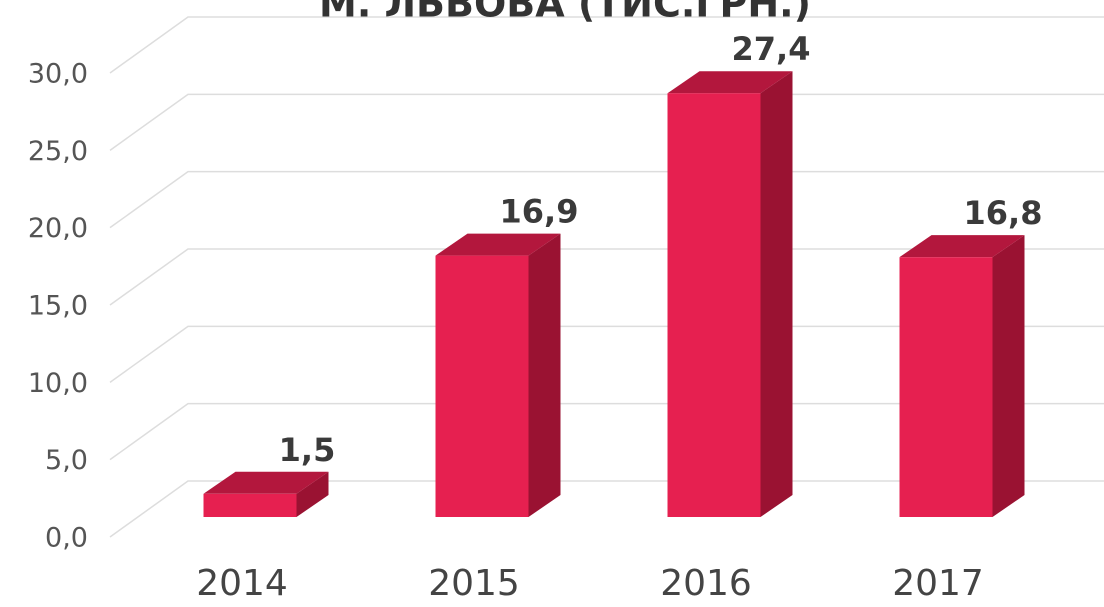 Image resolution: width=1104 pixels, height=607 pixels. I want to click on x-tick-label: 2017, so click(938, 583).